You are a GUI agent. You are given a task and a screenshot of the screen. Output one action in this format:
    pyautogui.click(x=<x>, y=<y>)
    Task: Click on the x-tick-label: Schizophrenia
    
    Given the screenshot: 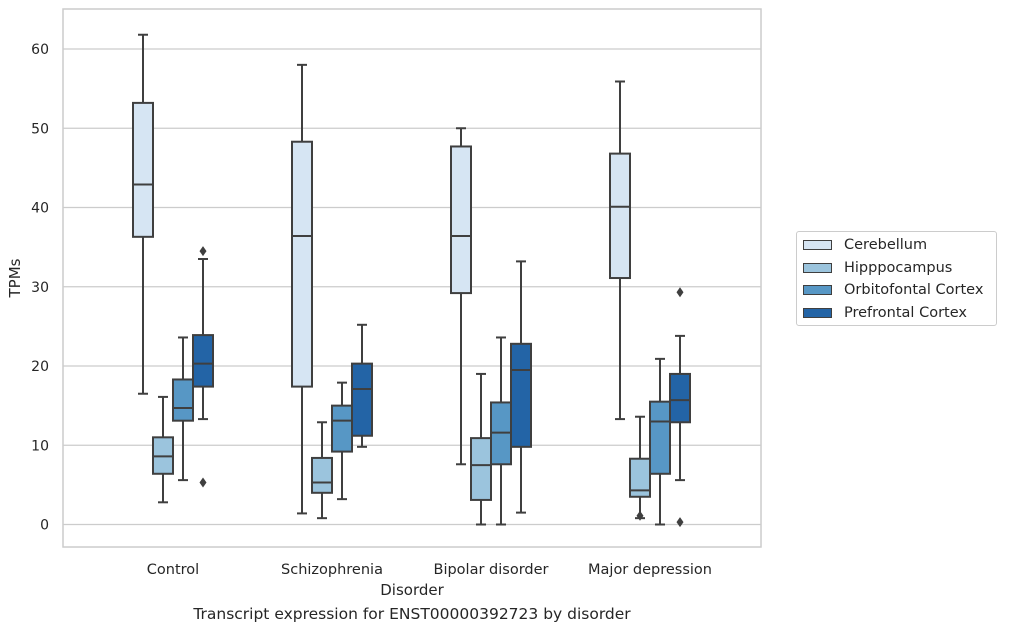 What is the action you would take?
    pyautogui.click(x=332, y=570)
    